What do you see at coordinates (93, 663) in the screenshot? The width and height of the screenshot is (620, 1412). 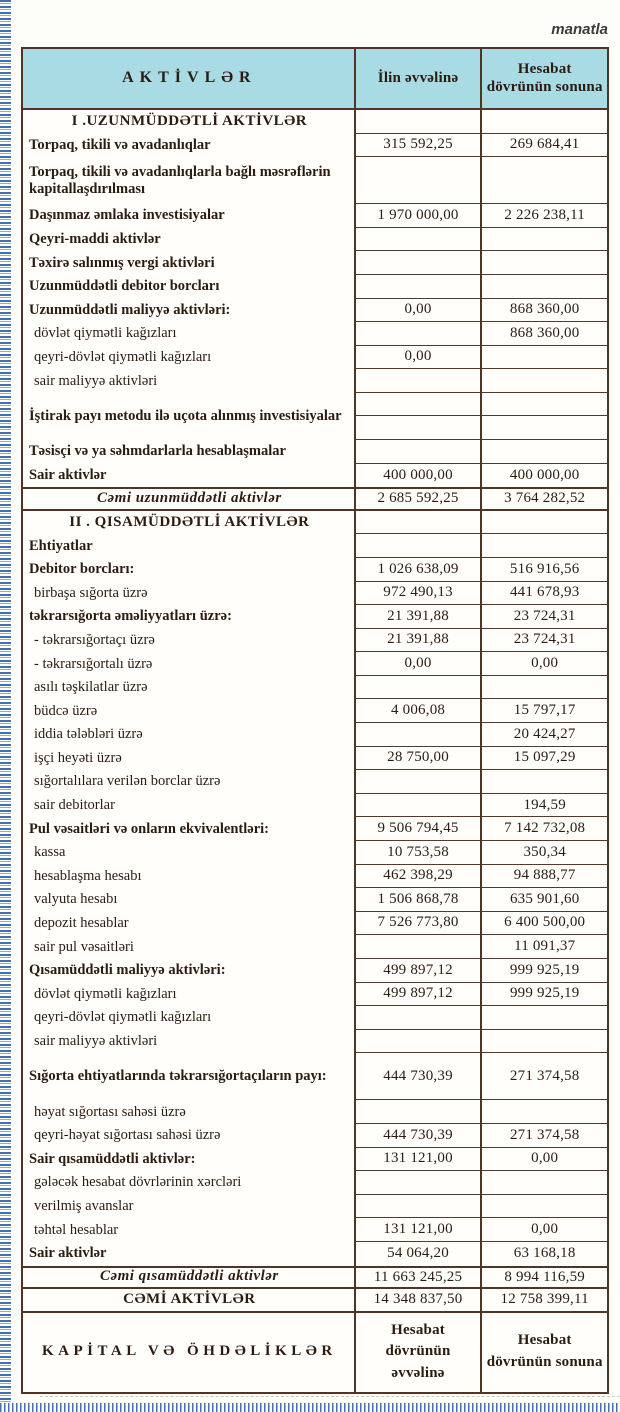 I see `row-label: - təkrarsığortalı üzrə` at bounding box center [93, 663].